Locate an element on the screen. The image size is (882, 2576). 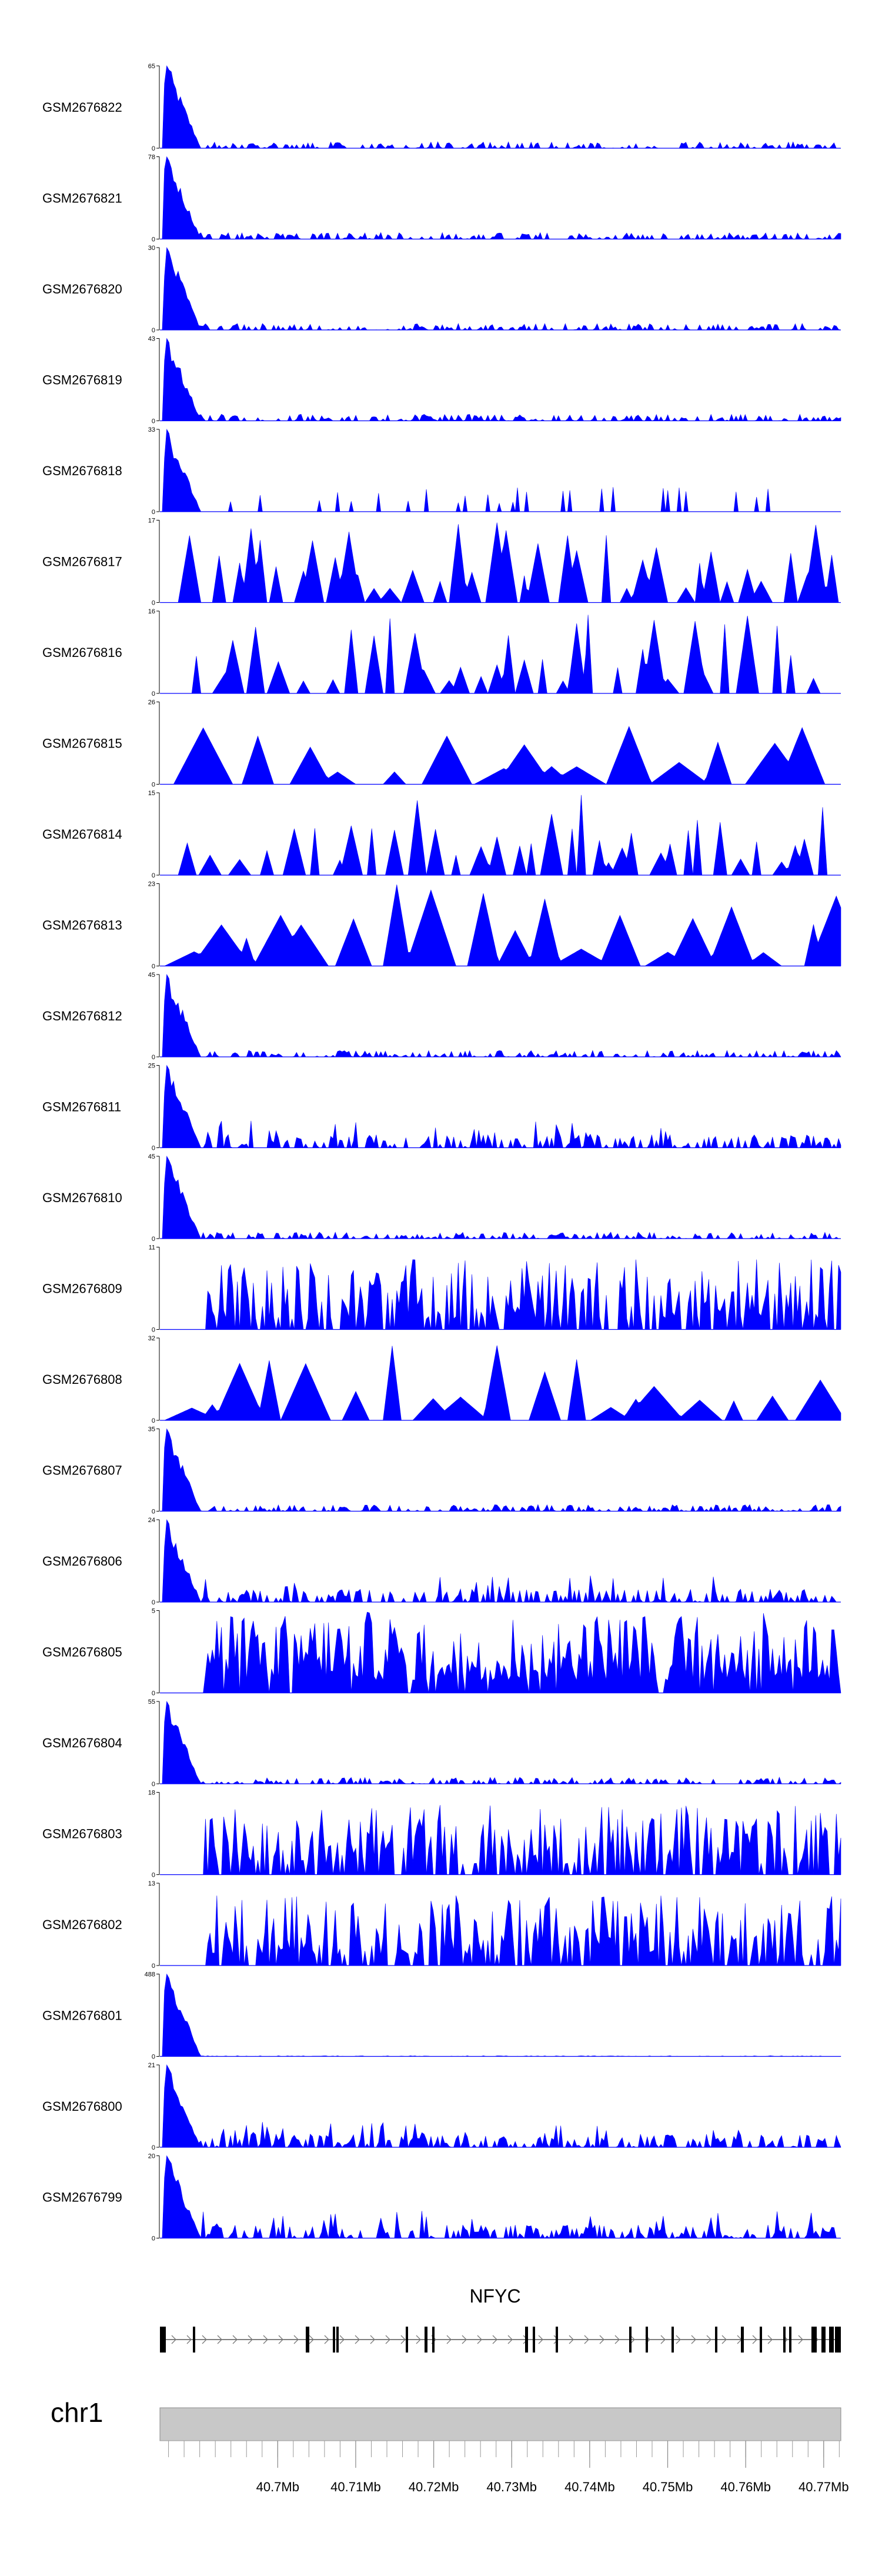
track-gsm2676800: GSM2676800 21 0 is located at coordinates (441, 2106).